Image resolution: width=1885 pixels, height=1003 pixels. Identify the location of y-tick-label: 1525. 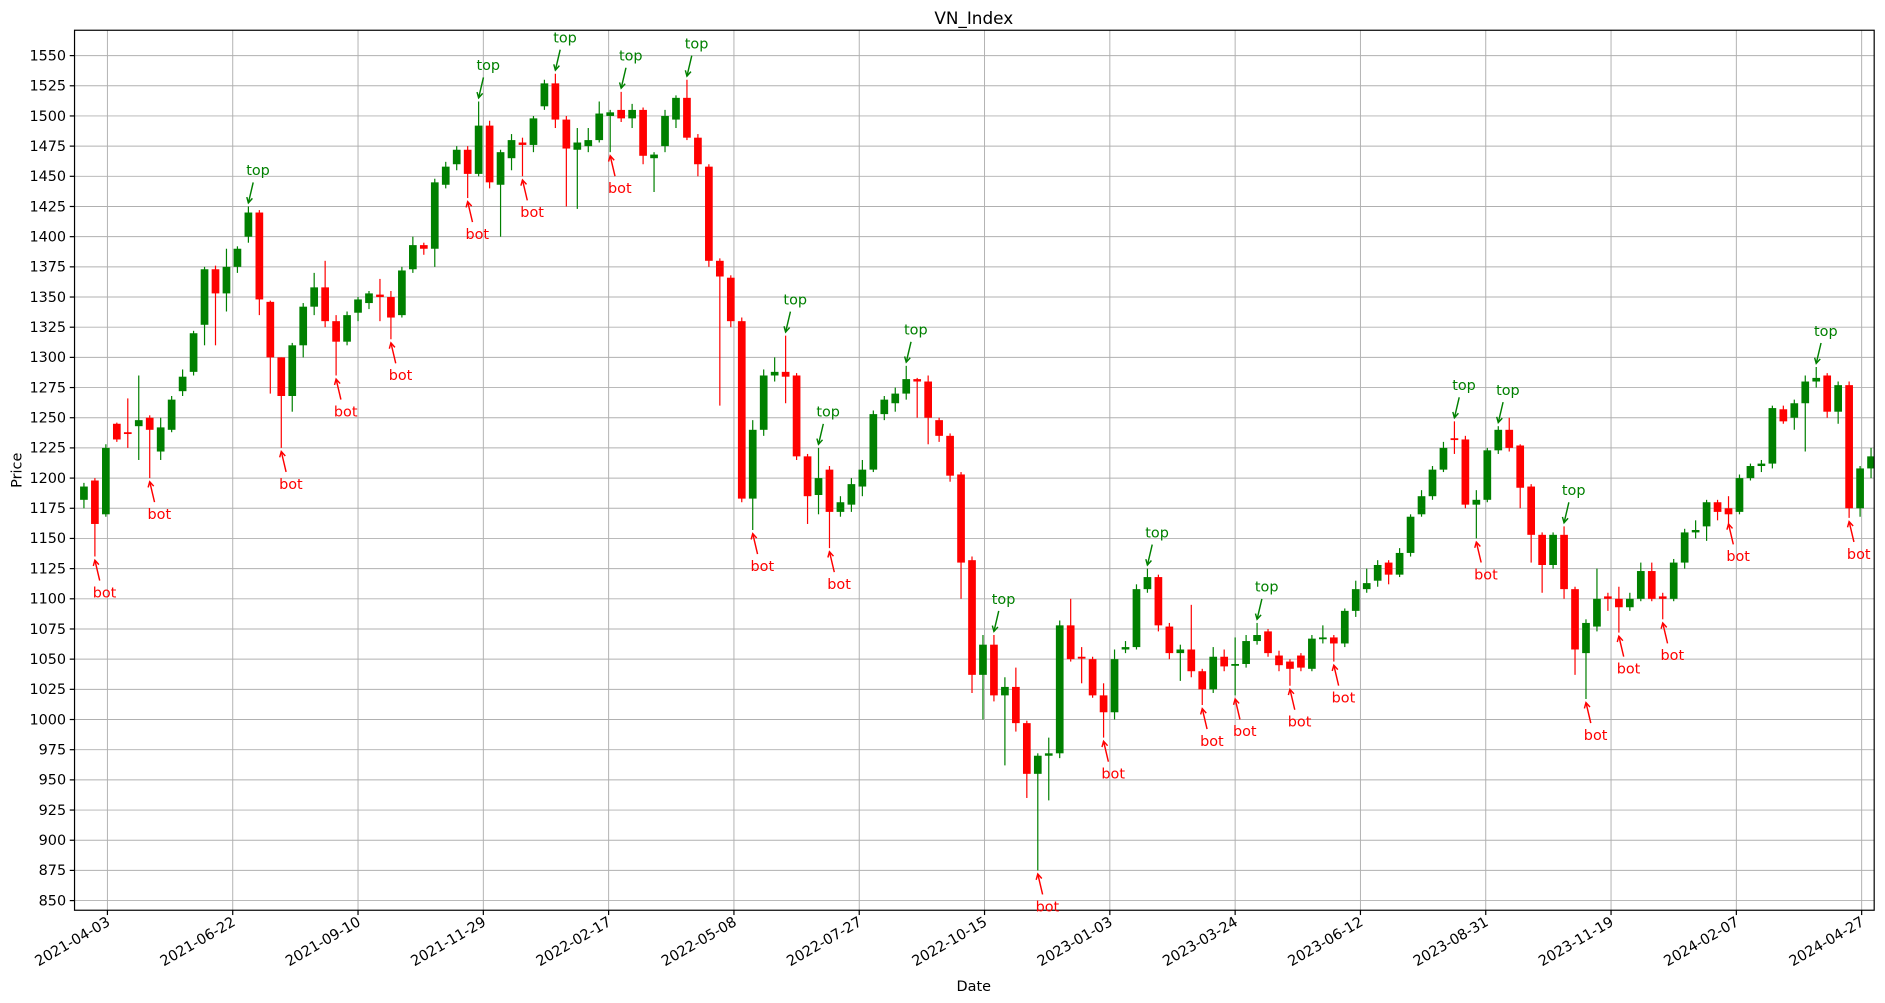
(47, 87).